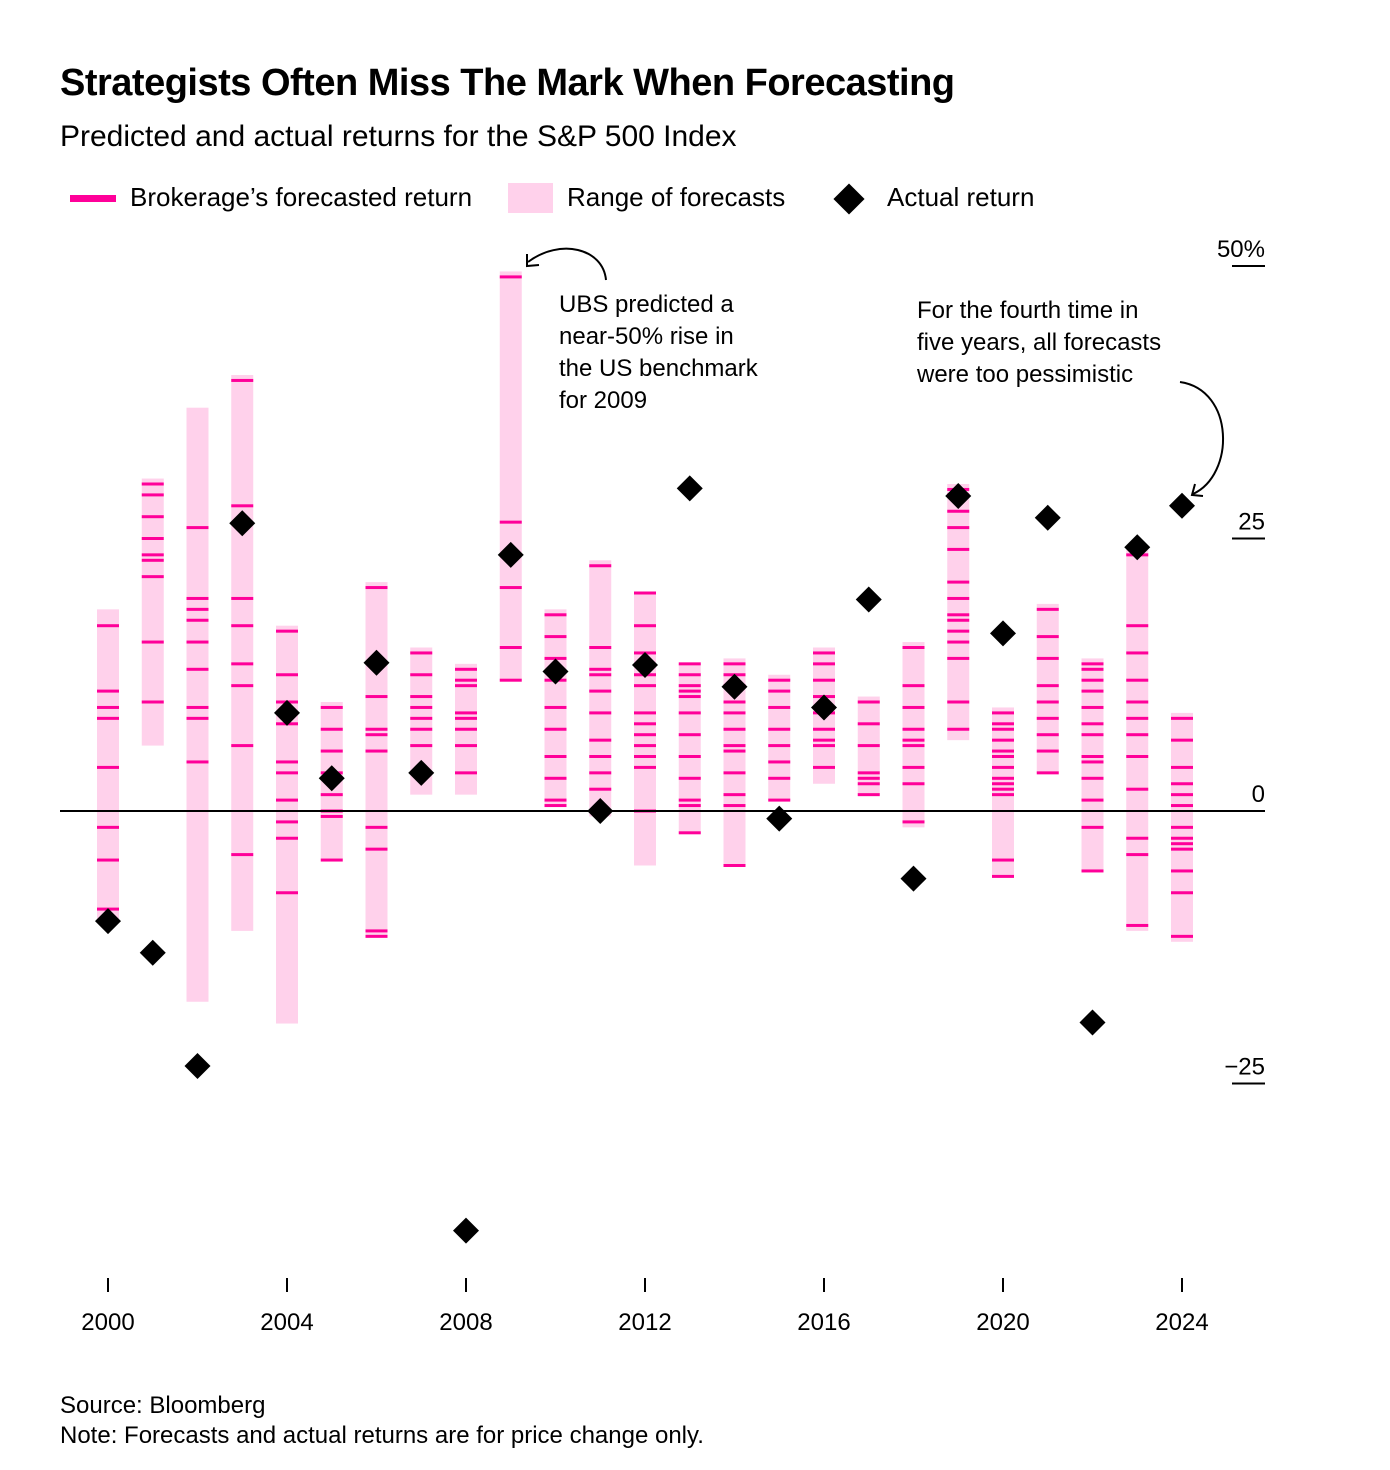 The width and height of the screenshot is (1390, 1470). What do you see at coordinates (376, 759) in the screenshot?
I see `forecast-range-2006` at bounding box center [376, 759].